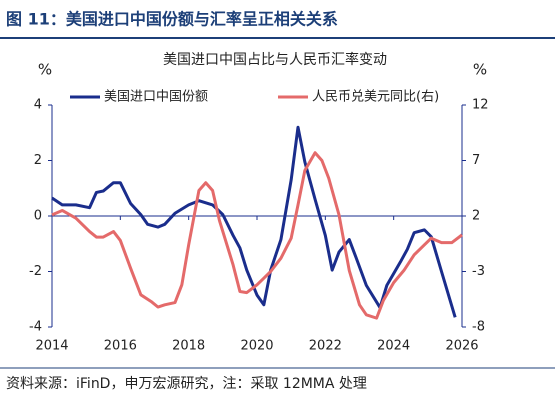  I want to click on x-tick-label: 2016, so click(120, 346).